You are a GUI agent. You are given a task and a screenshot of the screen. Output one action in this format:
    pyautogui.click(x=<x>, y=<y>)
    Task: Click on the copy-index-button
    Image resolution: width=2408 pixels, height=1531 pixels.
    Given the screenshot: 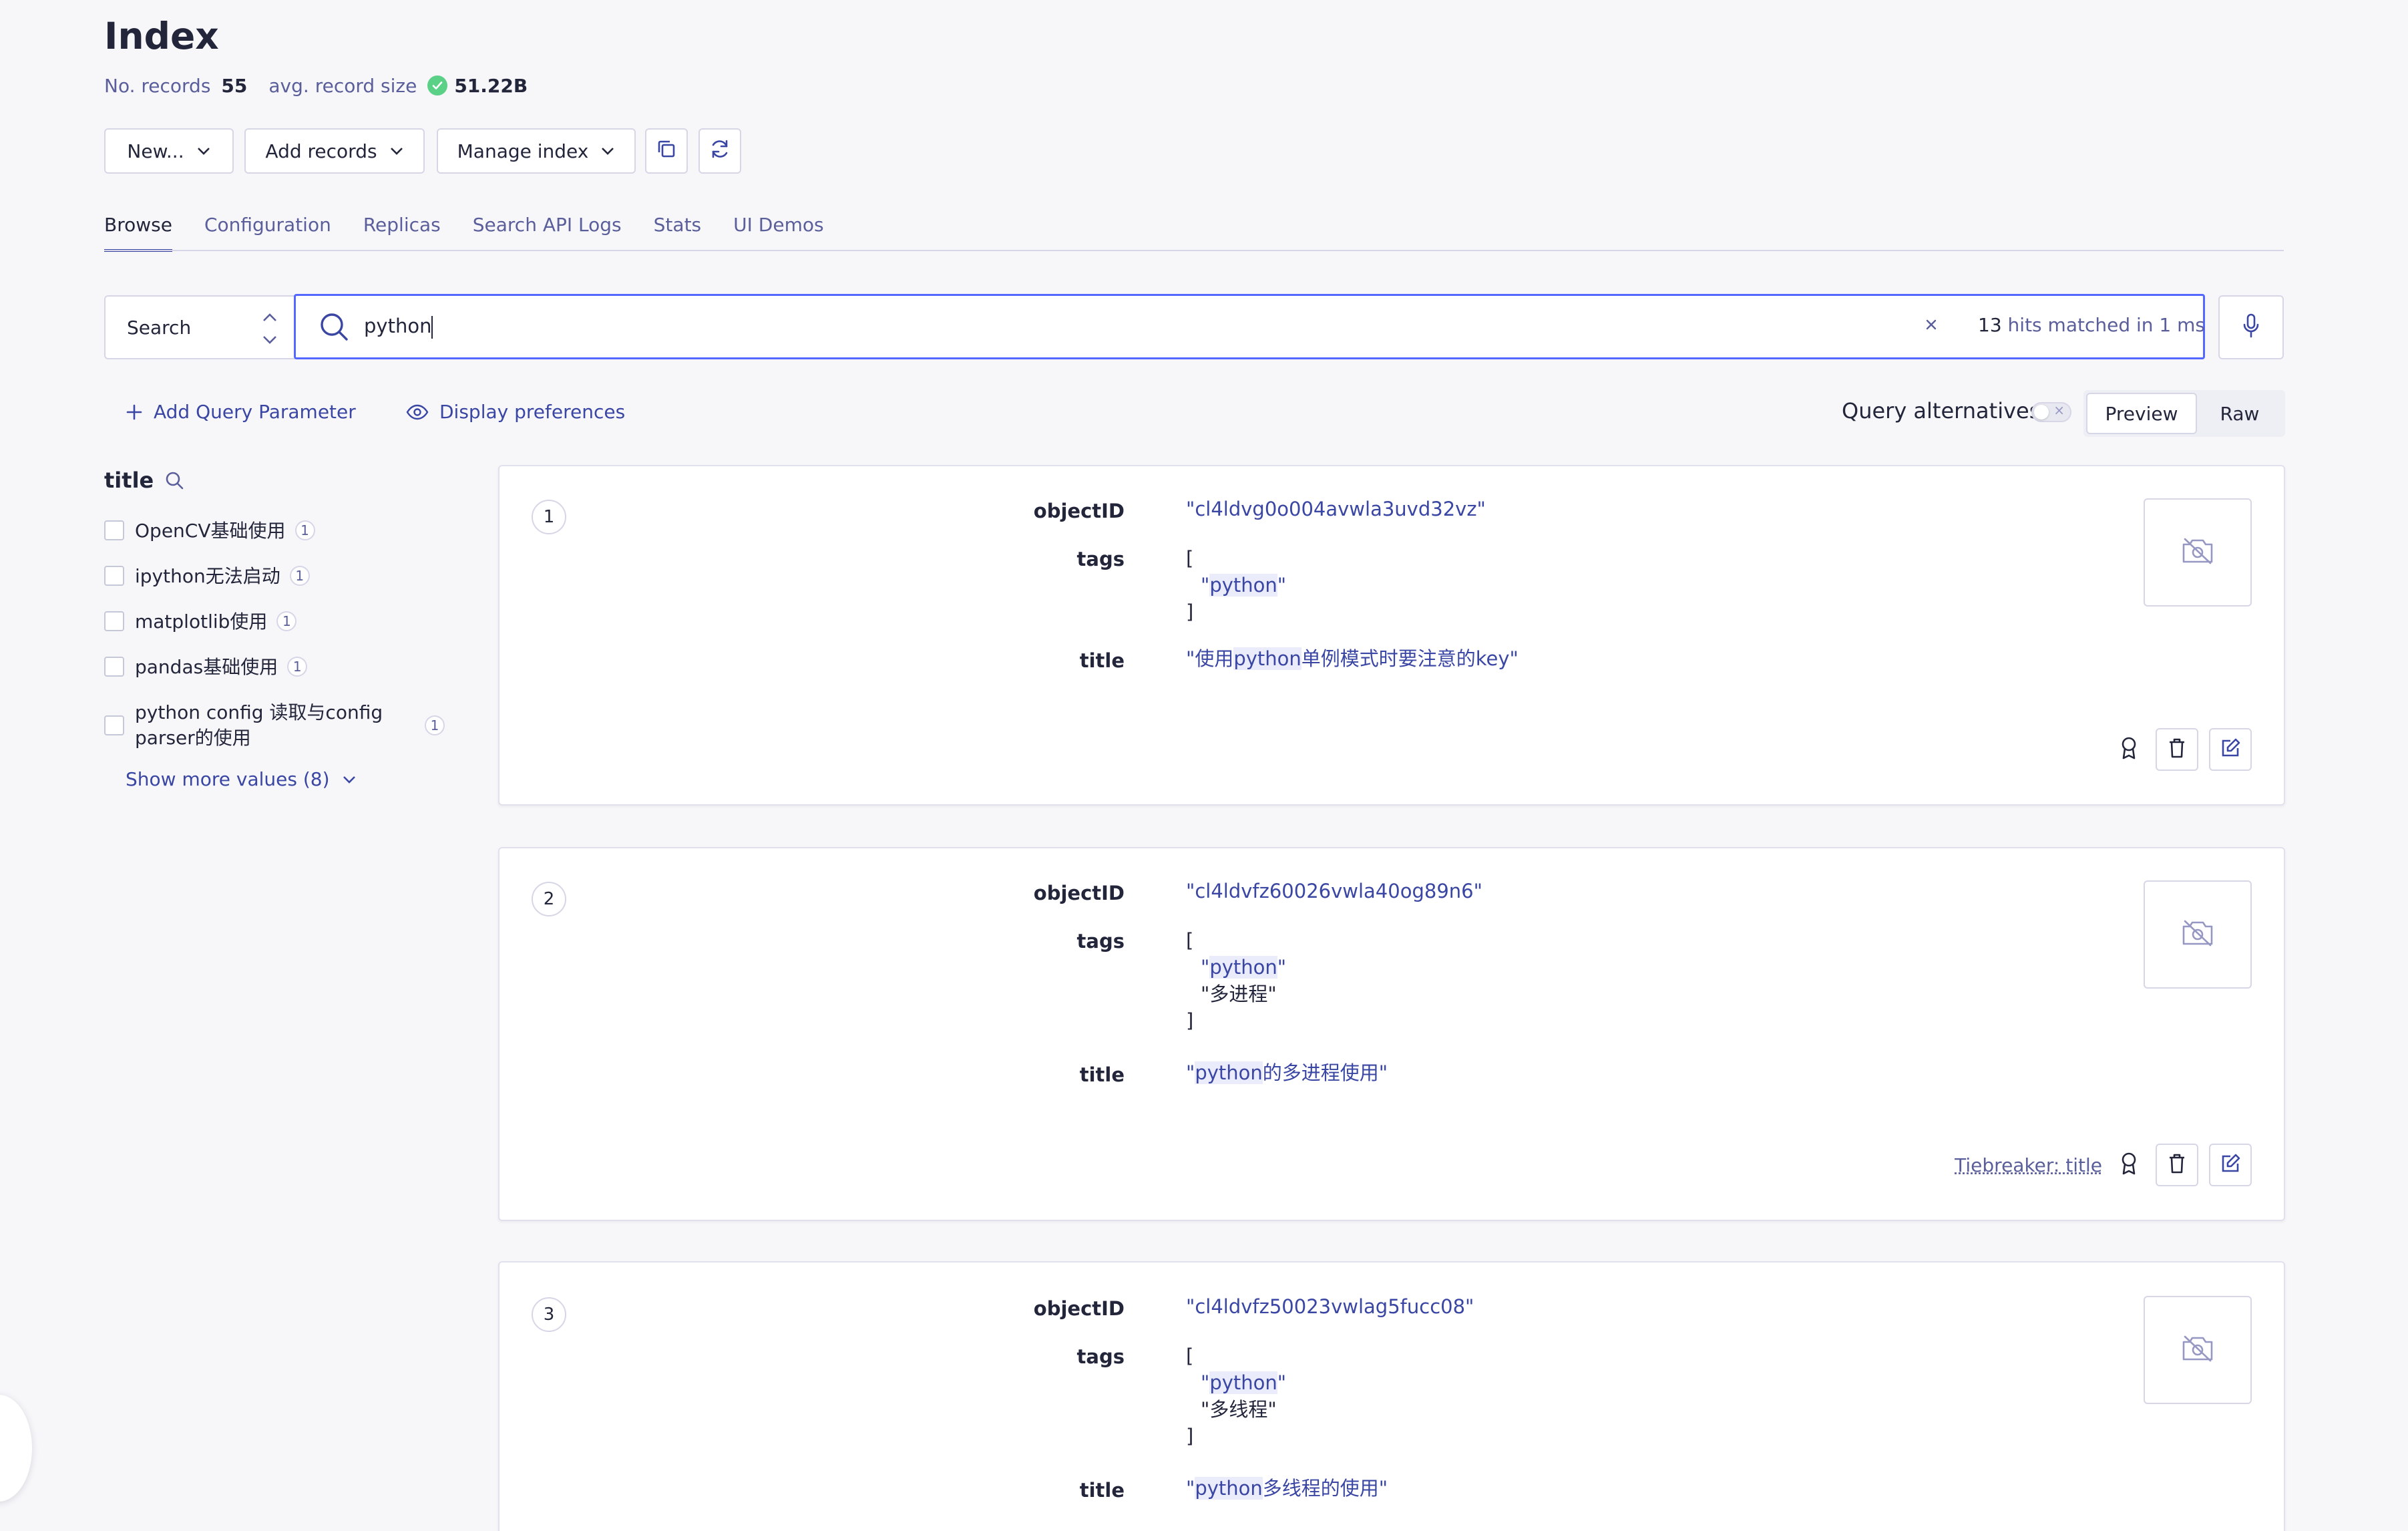 What is the action you would take?
    pyautogui.click(x=666, y=151)
    